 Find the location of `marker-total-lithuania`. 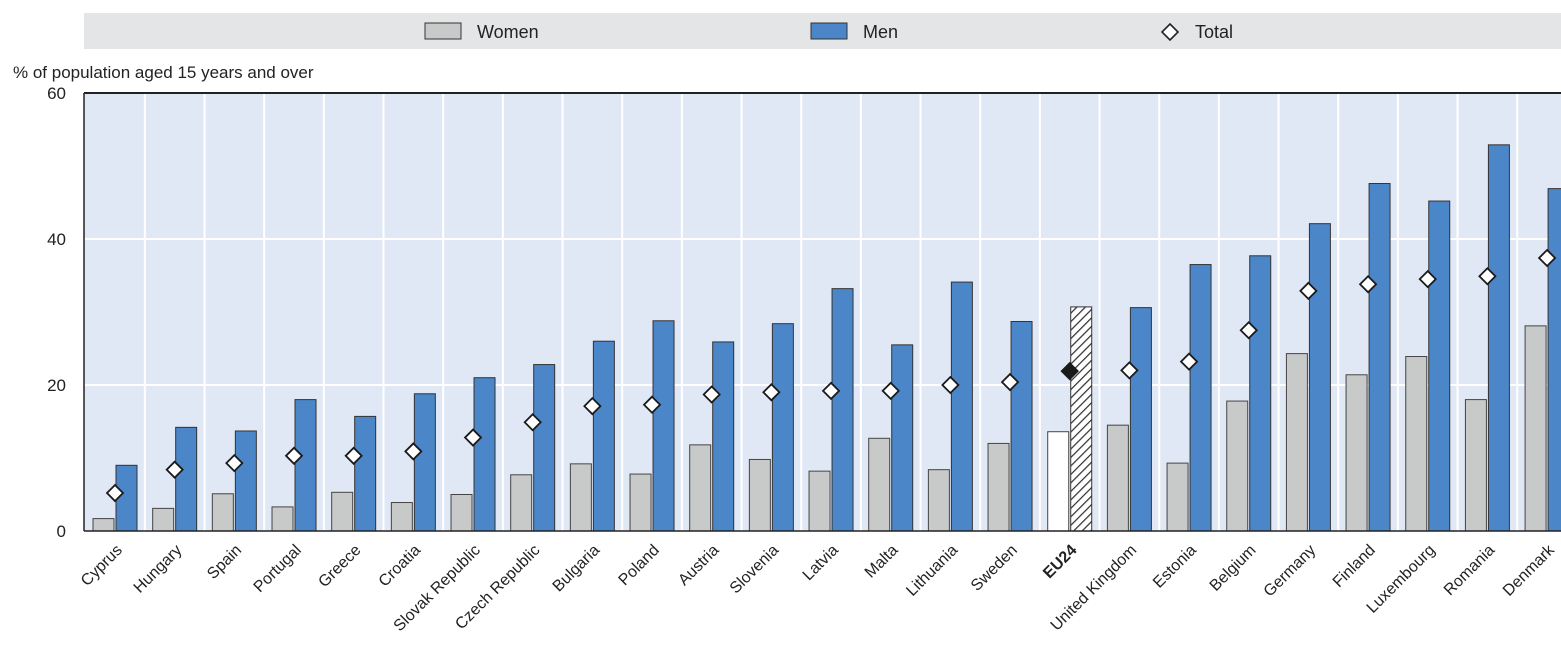

marker-total-lithuania is located at coordinates (950, 385).